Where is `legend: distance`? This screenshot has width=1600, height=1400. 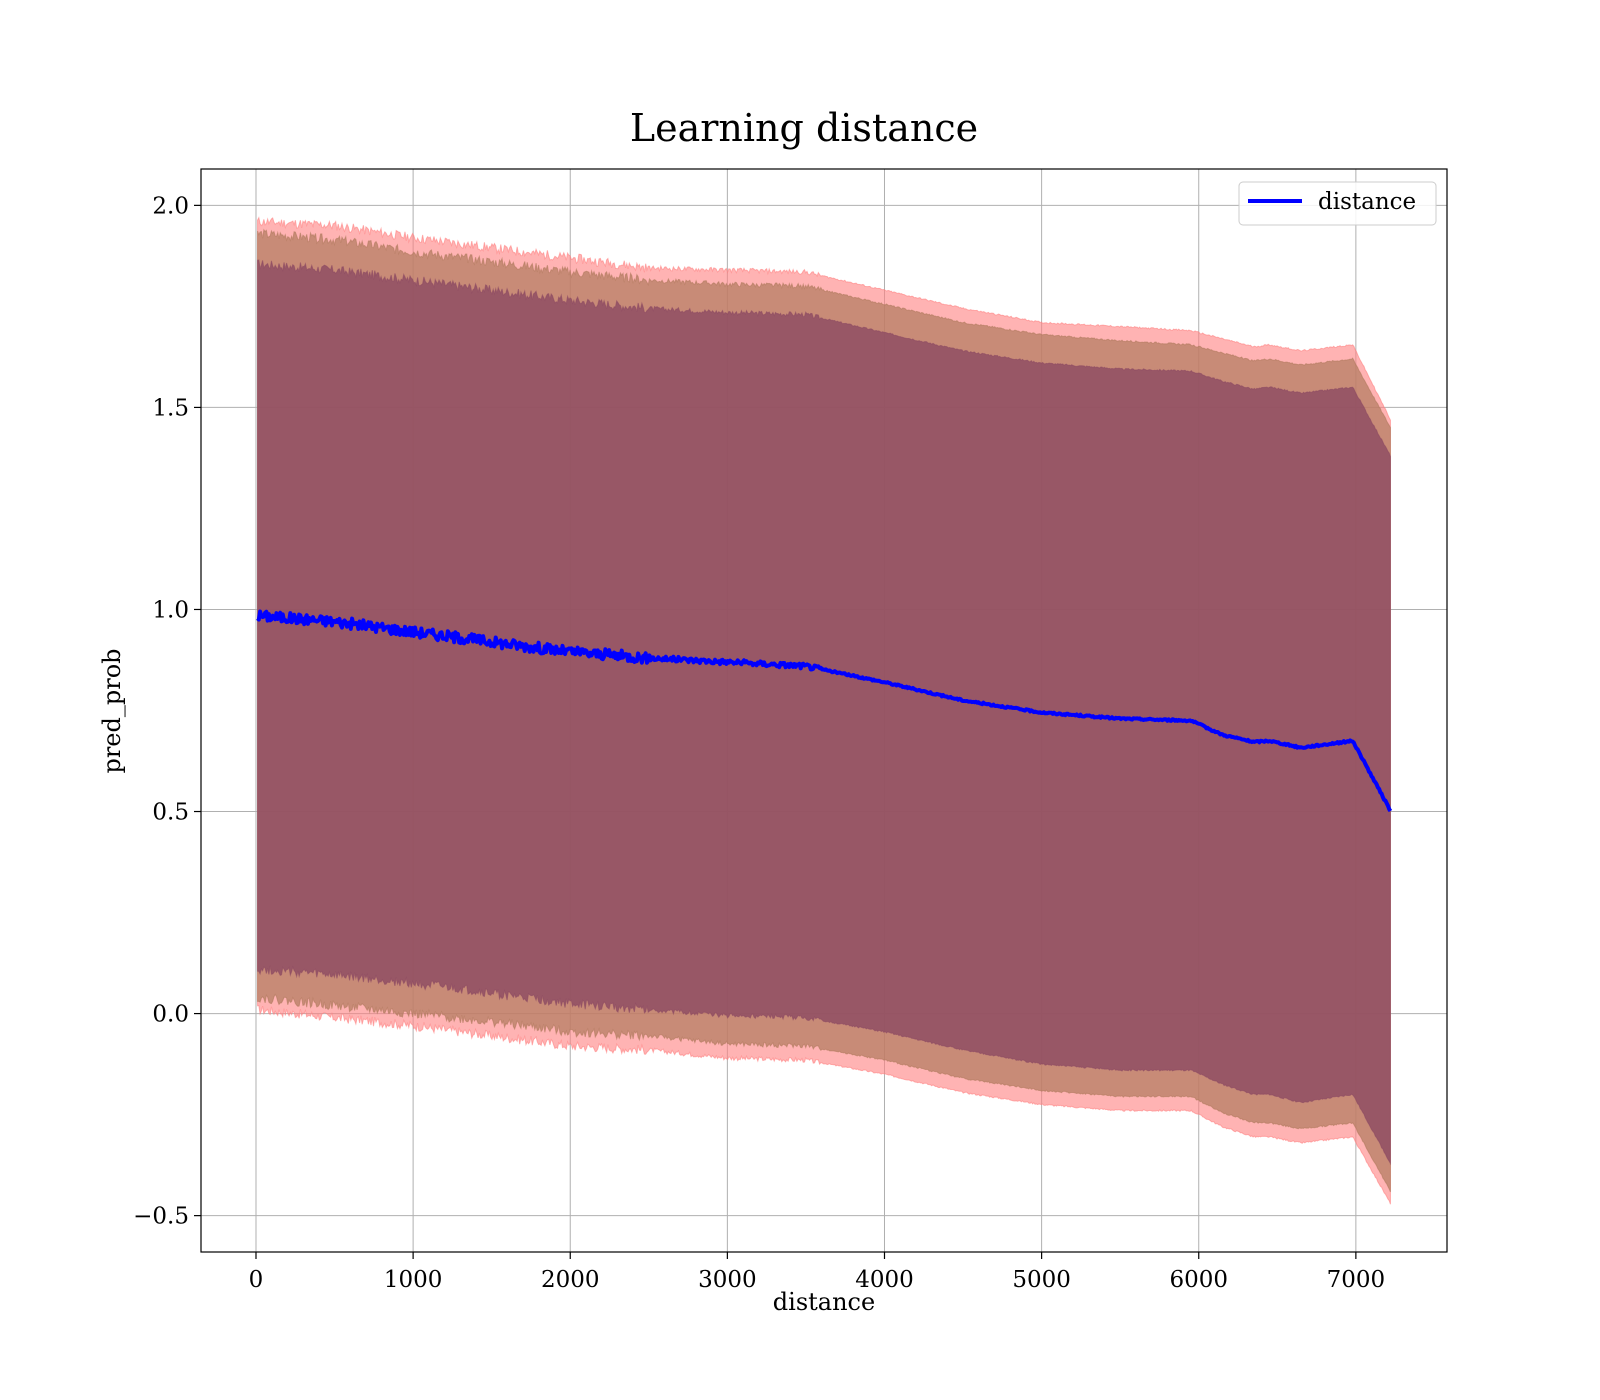 legend: distance is located at coordinates (1337, 203).